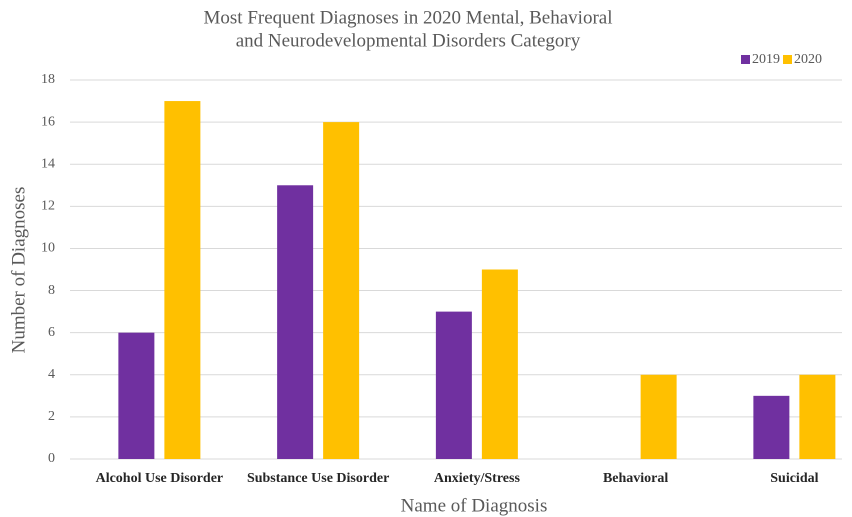 The image size is (852, 517). What do you see at coordinates (635, 478) in the screenshot?
I see `x-tick-label: Behavioral` at bounding box center [635, 478].